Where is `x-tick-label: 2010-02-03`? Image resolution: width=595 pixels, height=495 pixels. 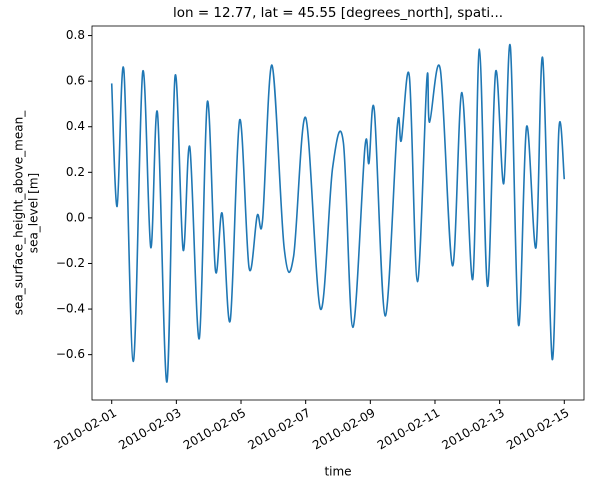 x-tick-label: 2010-02-03 is located at coordinates (149, 429).